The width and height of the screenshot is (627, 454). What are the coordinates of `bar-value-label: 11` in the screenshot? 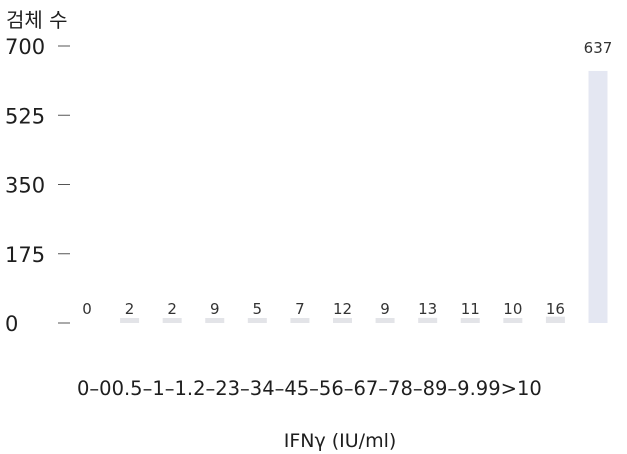 It's located at (470, 309).